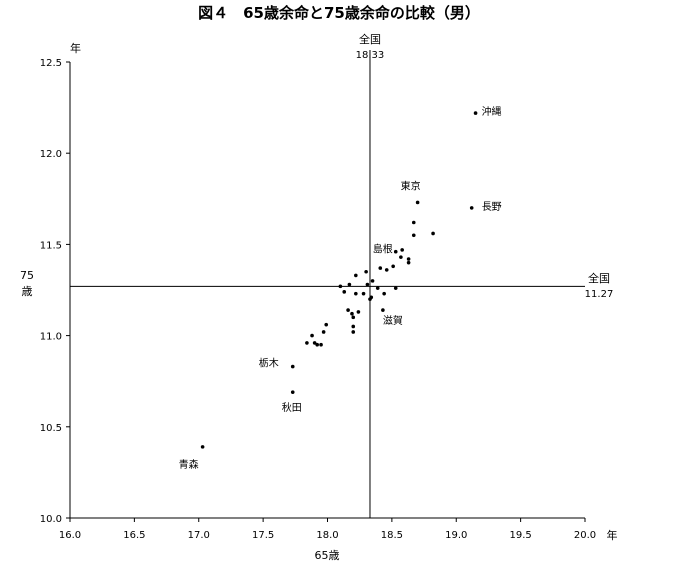 The image size is (678, 565). I want to click on x-tick-label: 17.0, so click(199, 535).